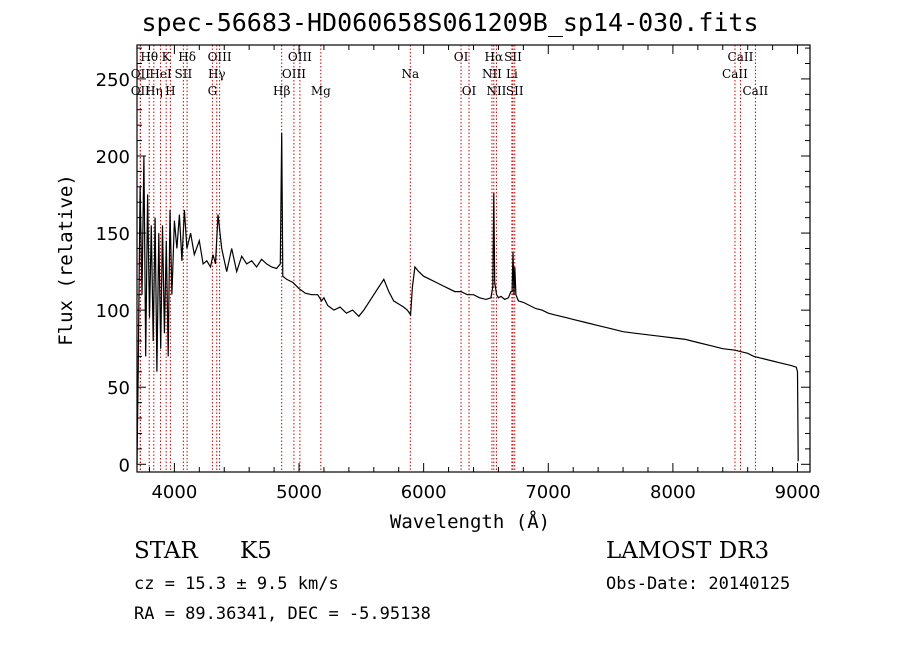 The width and height of the screenshot is (900, 649). I want to click on spectral-line-label: K, so click(167, 57).